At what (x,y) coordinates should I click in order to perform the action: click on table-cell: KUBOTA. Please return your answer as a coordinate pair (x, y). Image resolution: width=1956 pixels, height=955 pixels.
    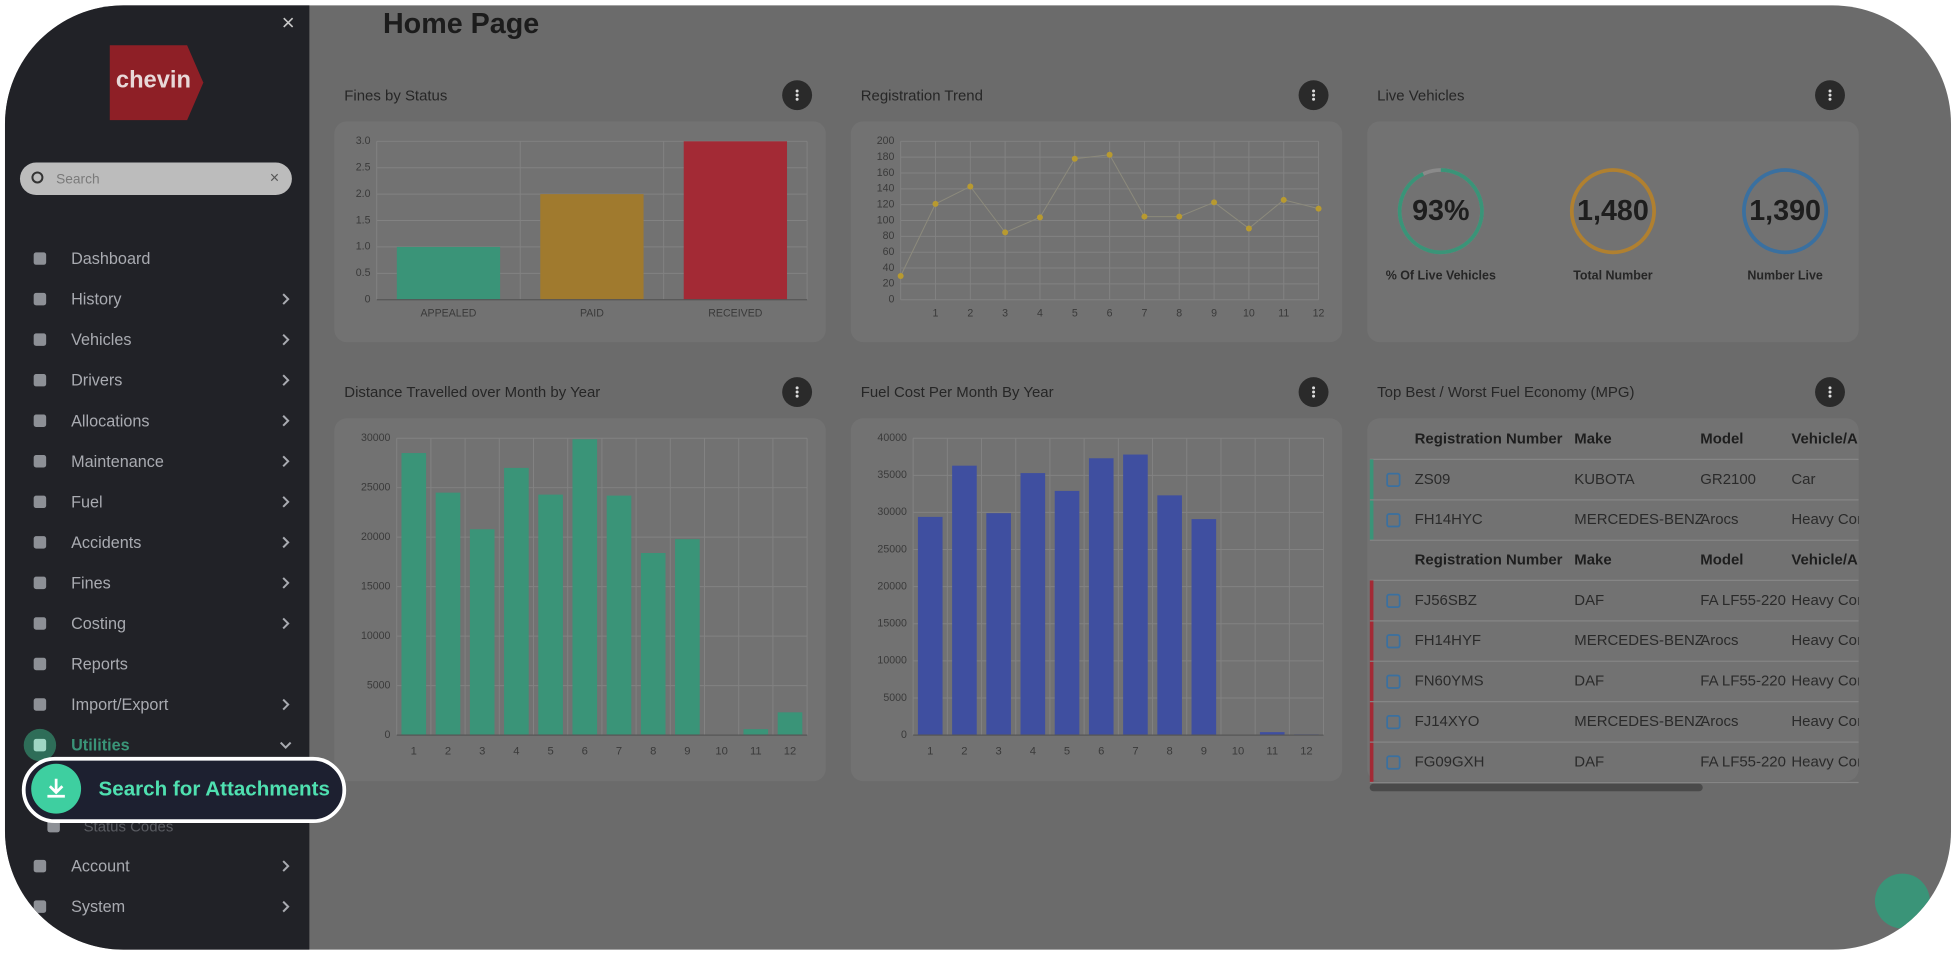
    Looking at the image, I should click on (1604, 479).